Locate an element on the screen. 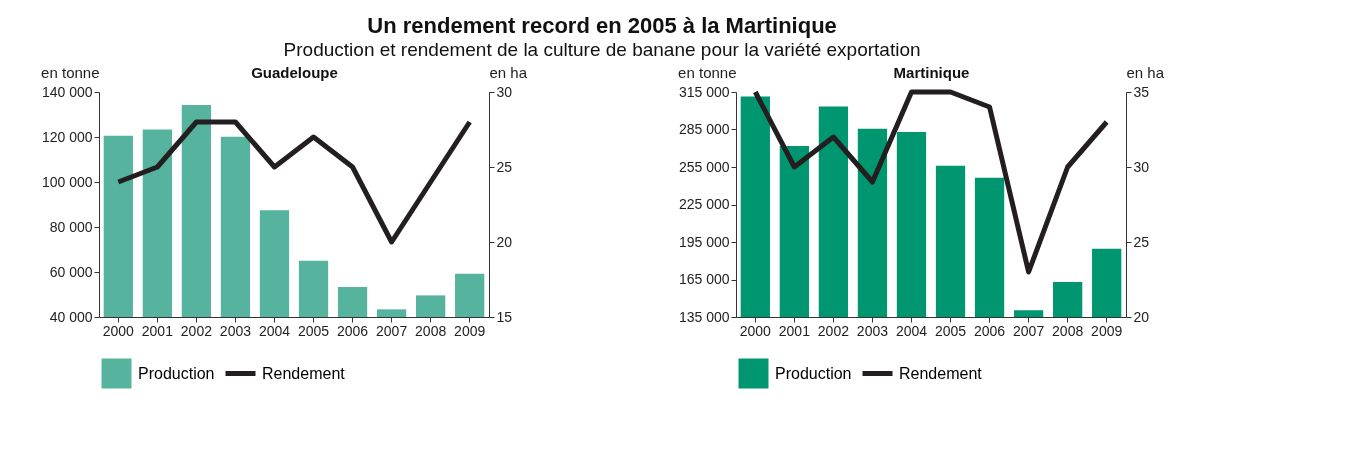  y-tick-label: 255 000 is located at coordinates (704, 166).